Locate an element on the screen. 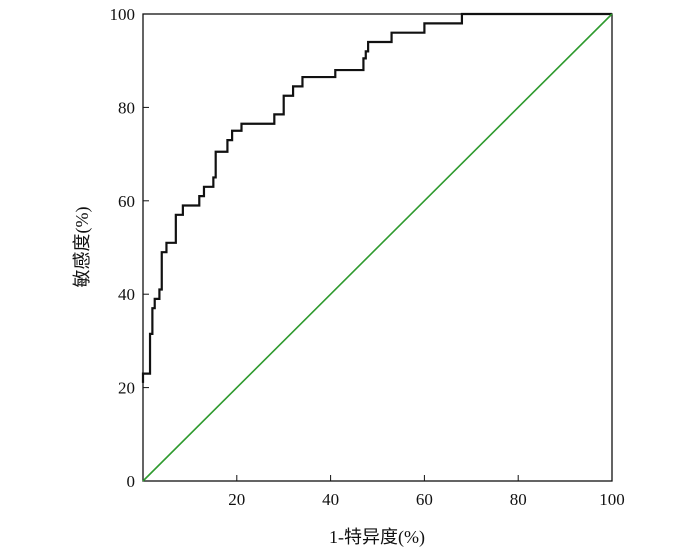 This screenshot has width=700, height=552. x-tick-label: 80 is located at coordinates (518, 499).